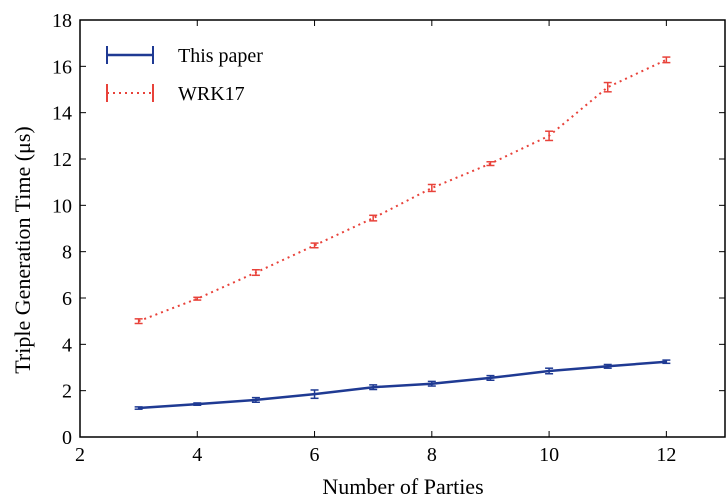 This screenshot has width=728, height=500. Describe the element at coordinates (67, 392) in the screenshot. I see `y-tick-label: 2` at that location.